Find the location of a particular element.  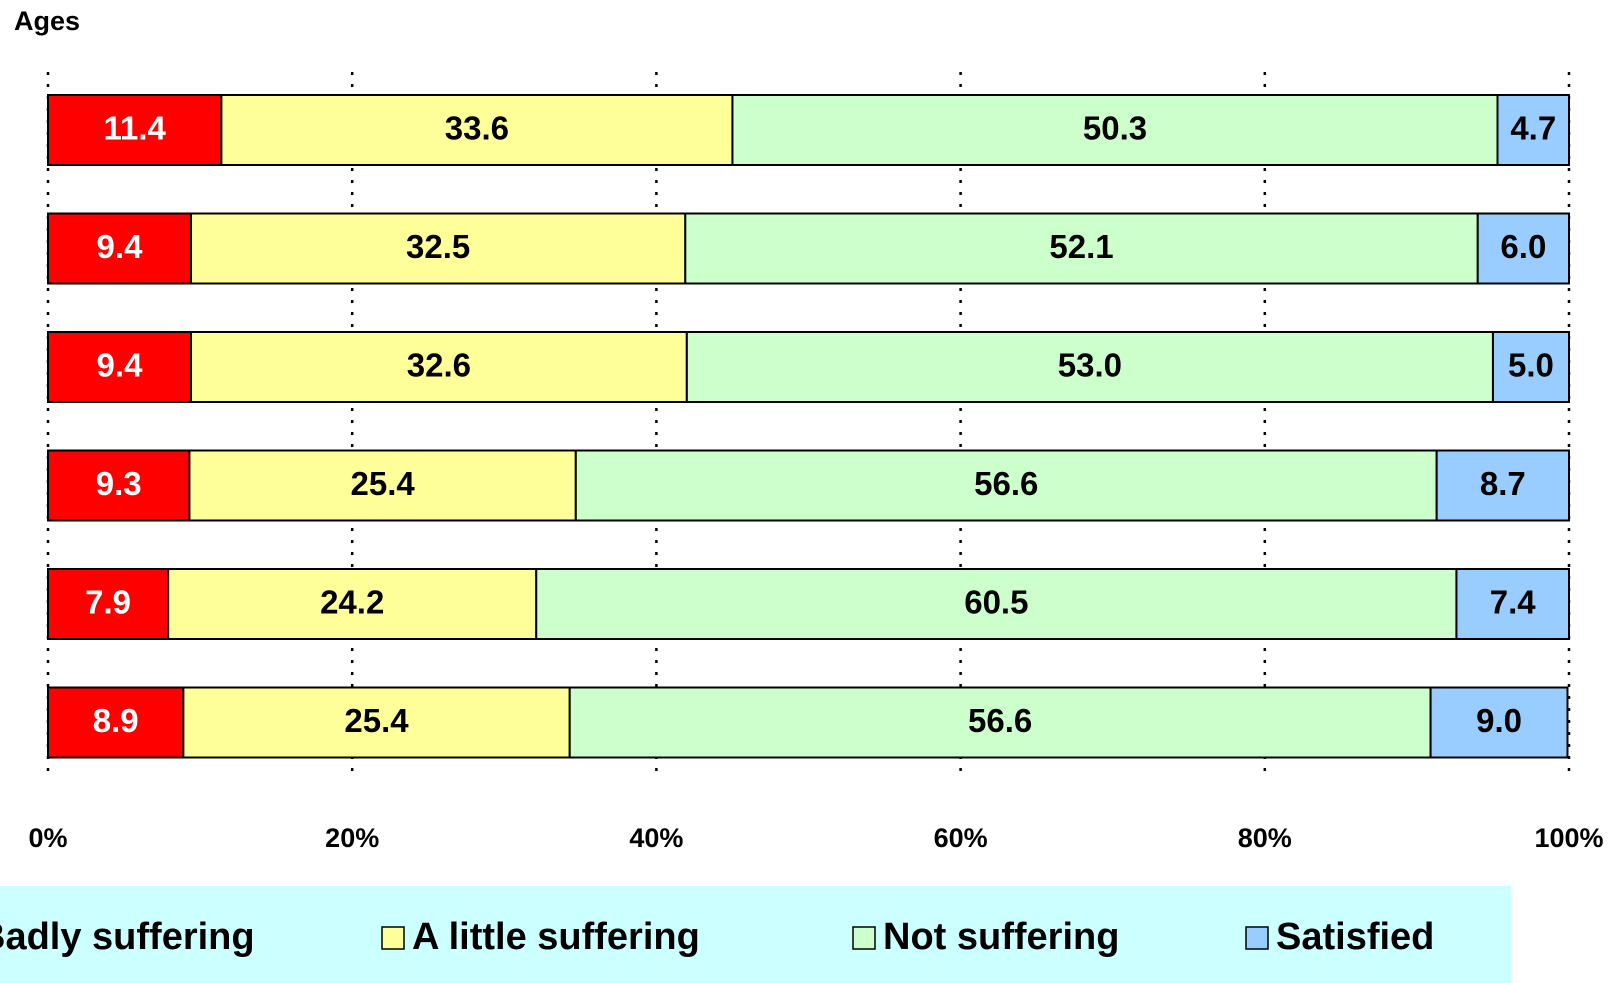

legend-label: Satisfied is located at coordinates (1355, 937).